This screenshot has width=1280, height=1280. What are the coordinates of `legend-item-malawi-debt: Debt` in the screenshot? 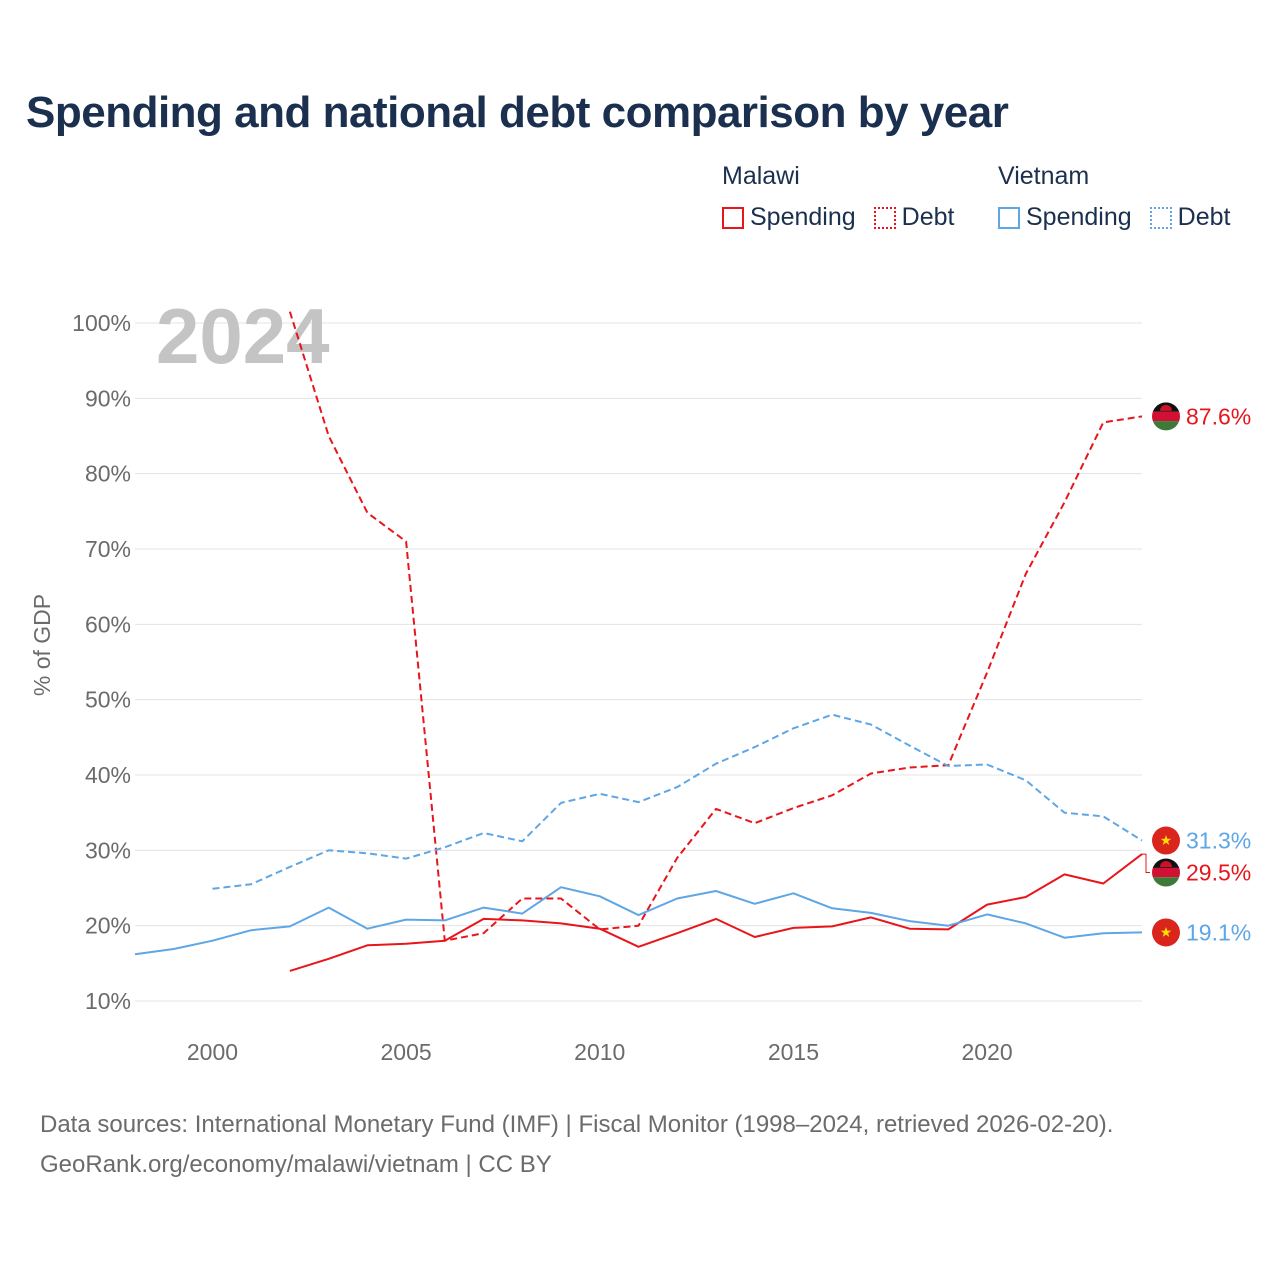 It's located at (914, 217).